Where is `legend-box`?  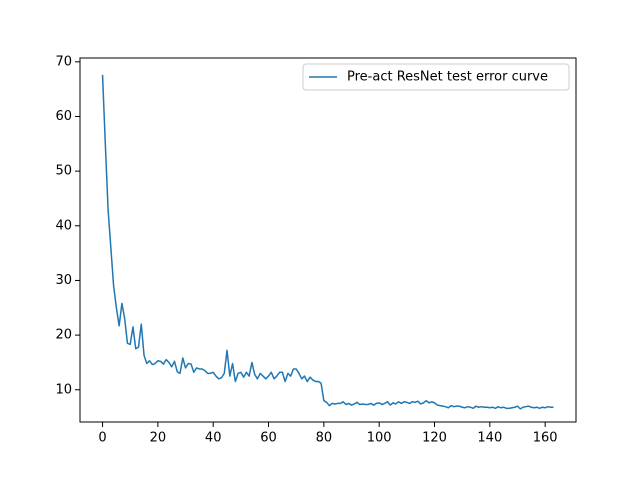
legend-box is located at coordinates (436, 77).